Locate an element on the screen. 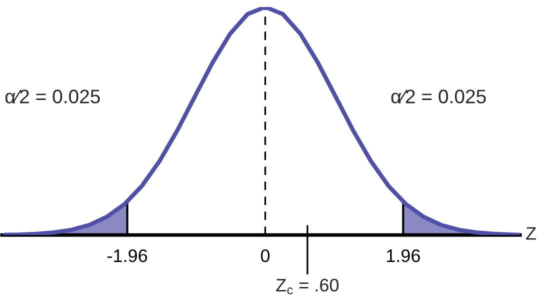  x-tick-label: 1.96 is located at coordinates (403, 255).